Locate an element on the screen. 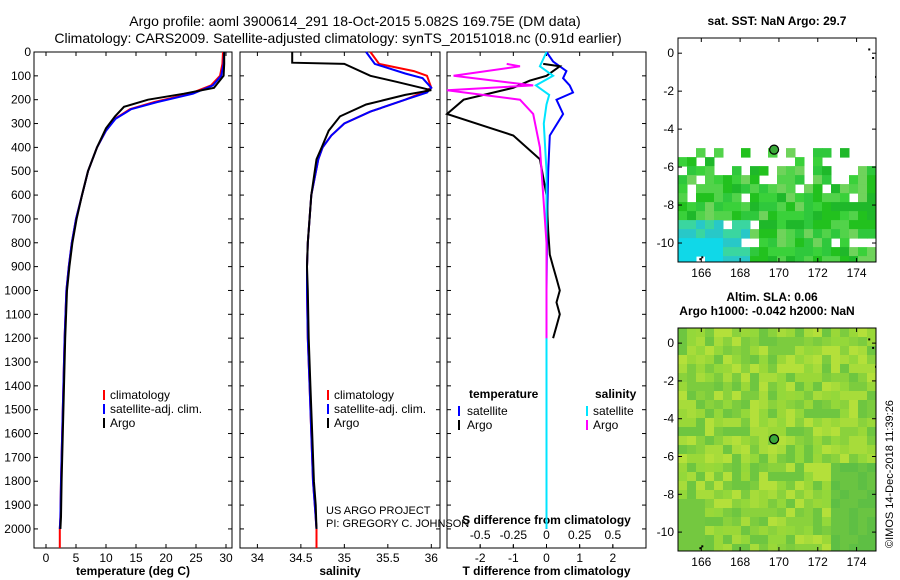 The height and width of the screenshot is (580, 900). y-tick-label: 1700 is located at coordinates (17, 457).